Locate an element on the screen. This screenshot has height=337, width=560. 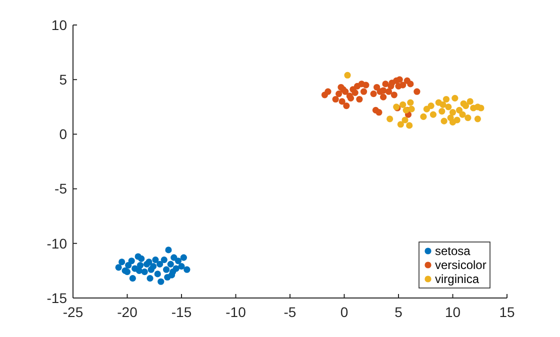
x-tick-label: 15 is located at coordinates (507, 312).